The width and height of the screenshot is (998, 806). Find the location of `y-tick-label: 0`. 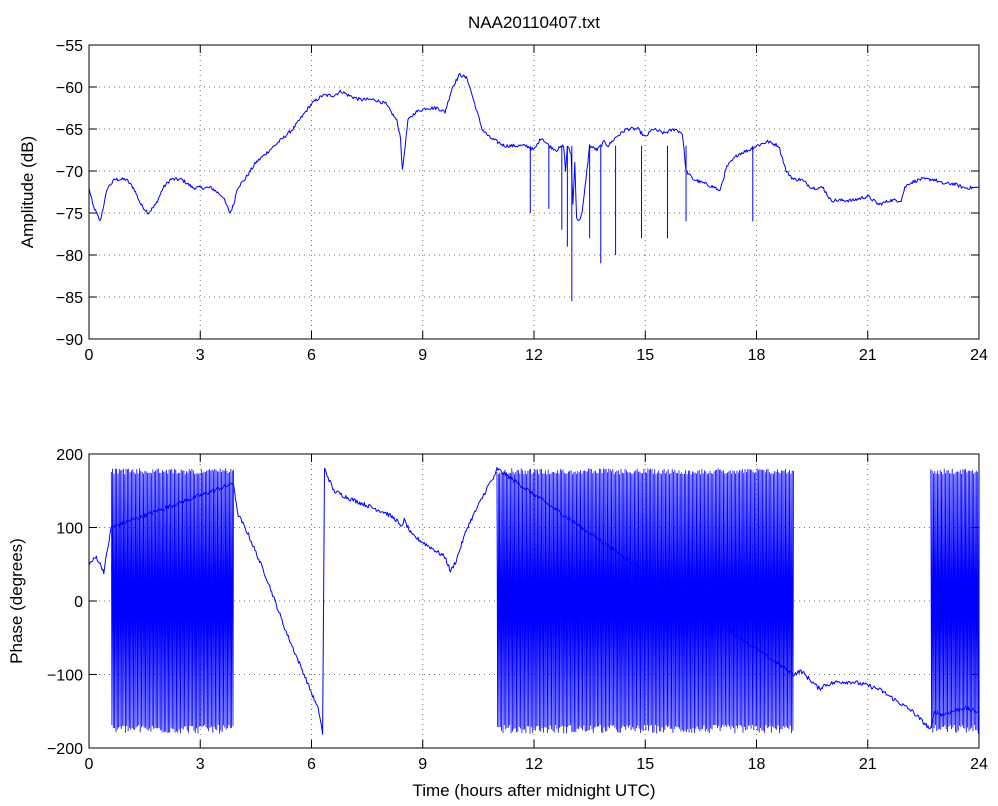

y-tick-label: 0 is located at coordinates (78, 602).